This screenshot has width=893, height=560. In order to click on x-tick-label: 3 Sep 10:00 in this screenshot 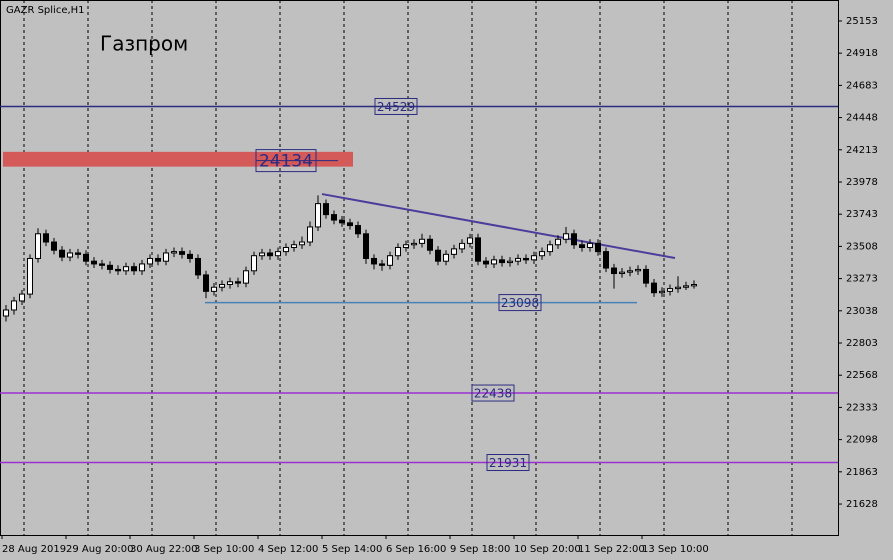, I will do `click(224, 549)`.